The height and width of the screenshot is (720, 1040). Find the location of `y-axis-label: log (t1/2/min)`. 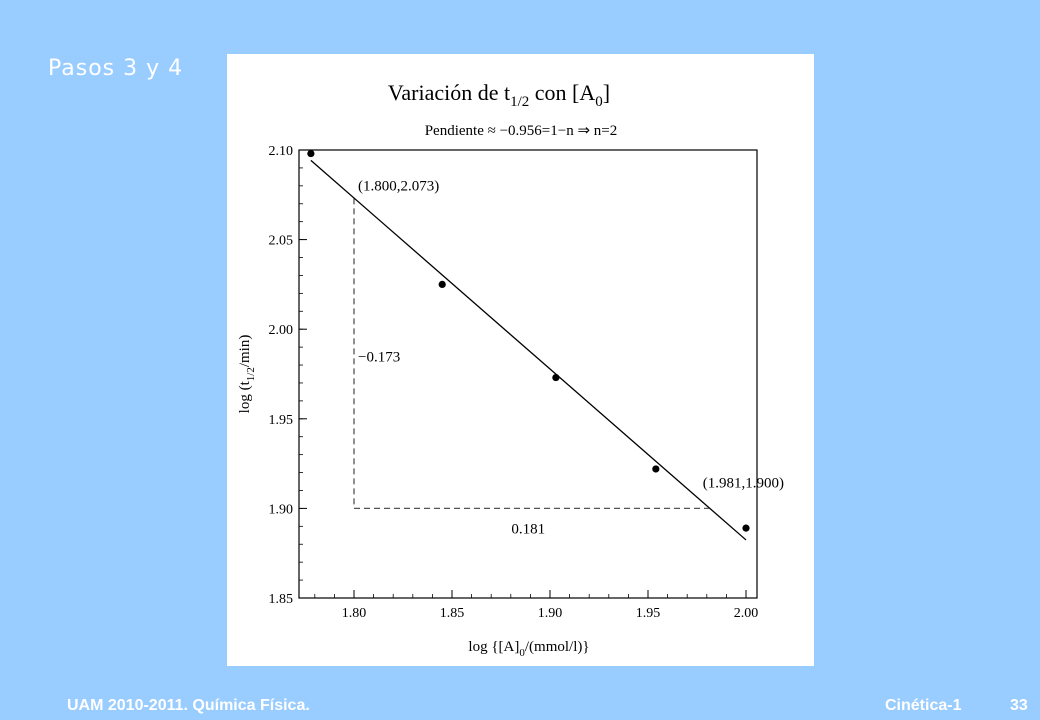

y-axis-label: log (t1/2/min) is located at coordinates (247, 374).